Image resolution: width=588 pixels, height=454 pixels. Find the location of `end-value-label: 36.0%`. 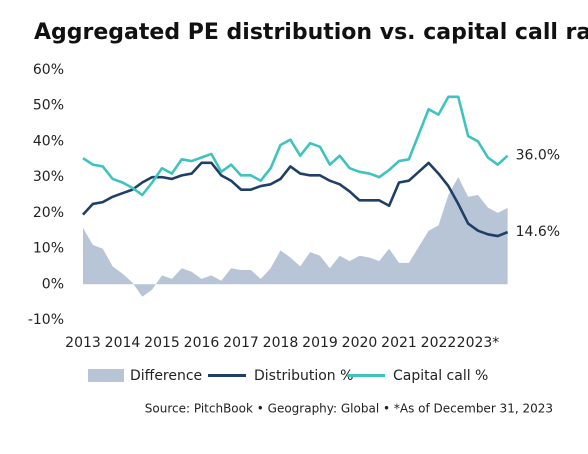

end-value-label: 36.0% is located at coordinates (538, 156).